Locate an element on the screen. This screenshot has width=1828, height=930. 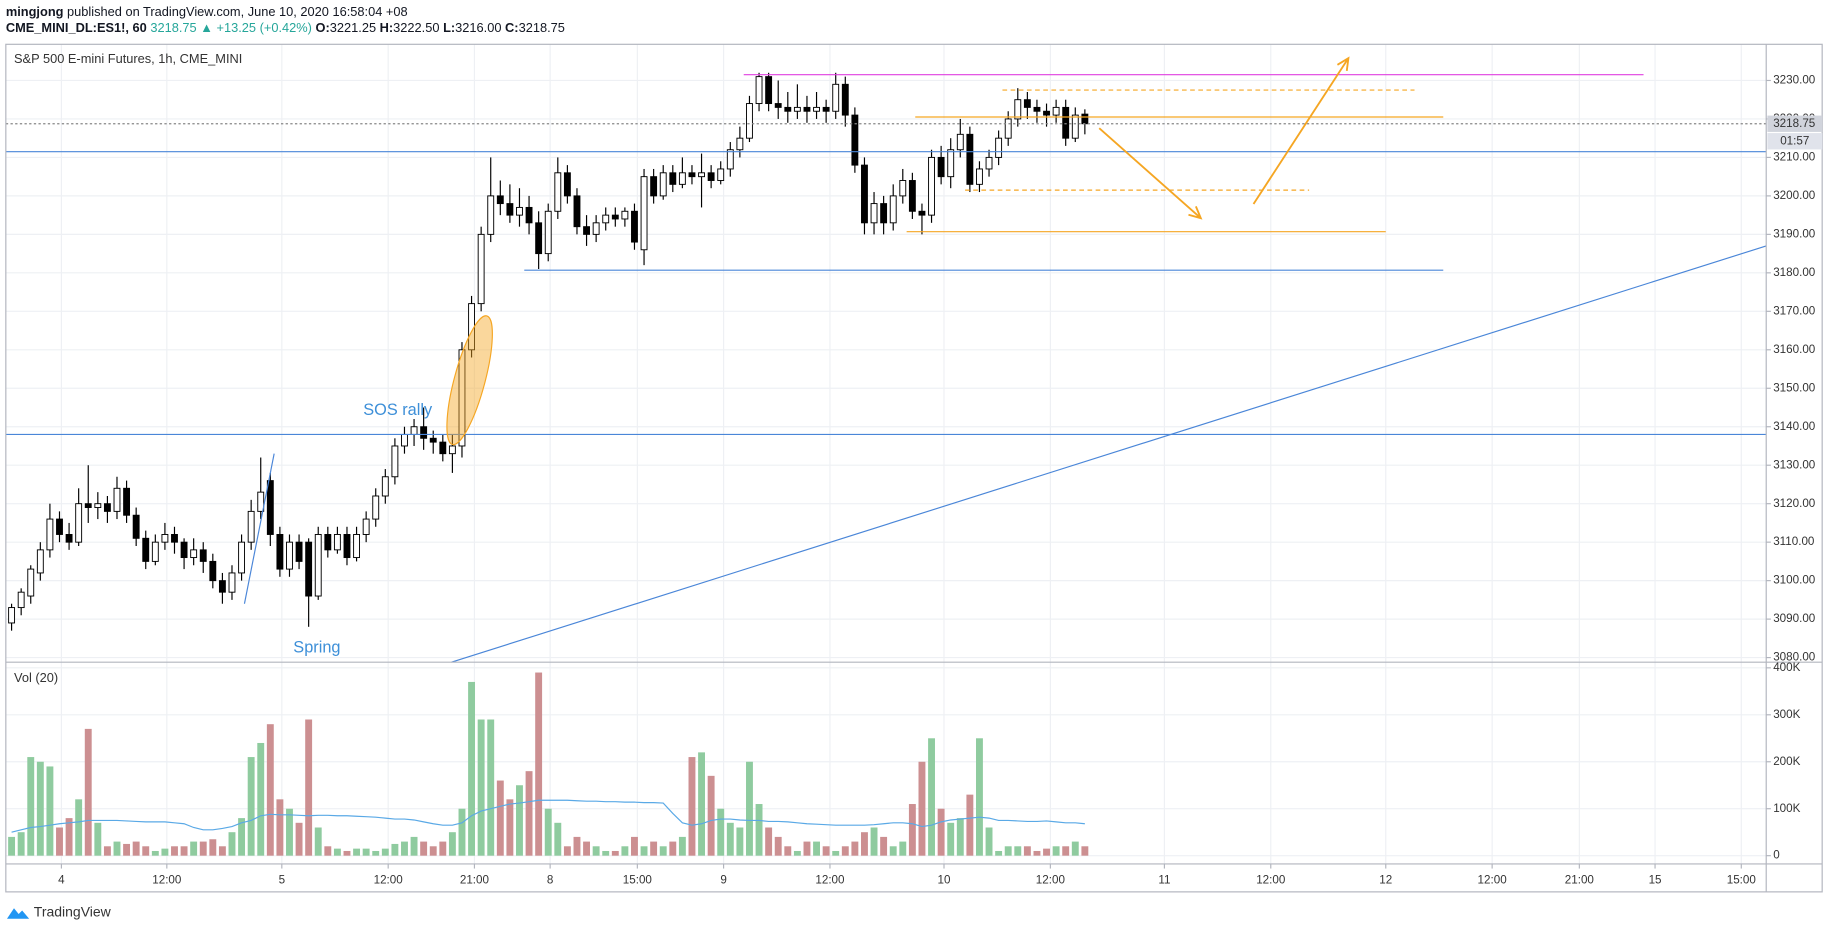
y-tick-label: 3160.00 is located at coordinates (1794, 349).